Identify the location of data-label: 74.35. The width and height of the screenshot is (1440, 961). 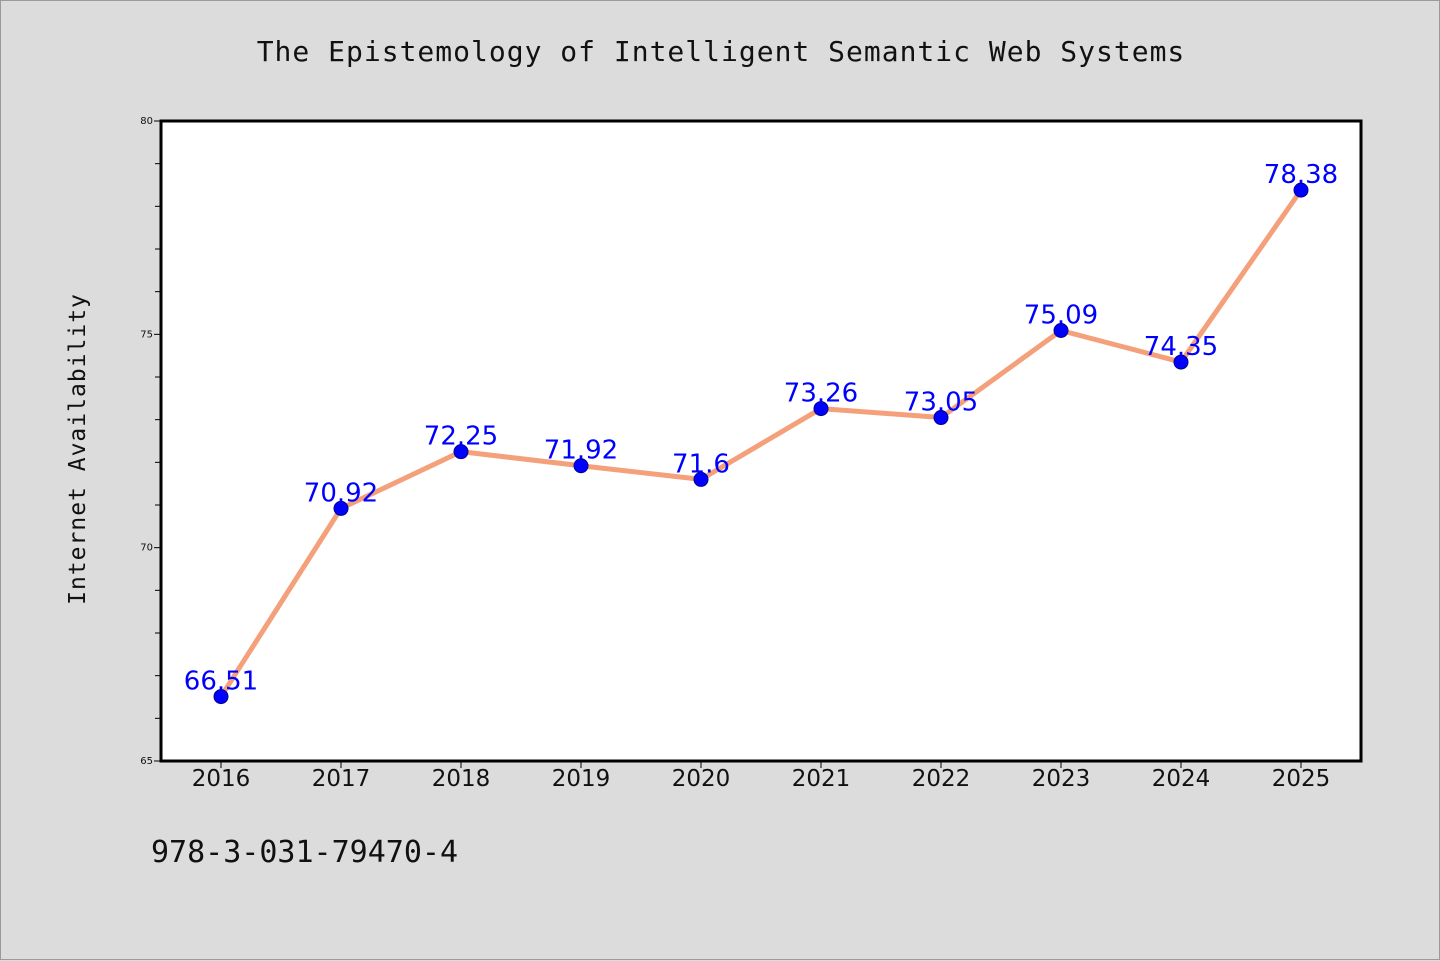
(1181, 347).